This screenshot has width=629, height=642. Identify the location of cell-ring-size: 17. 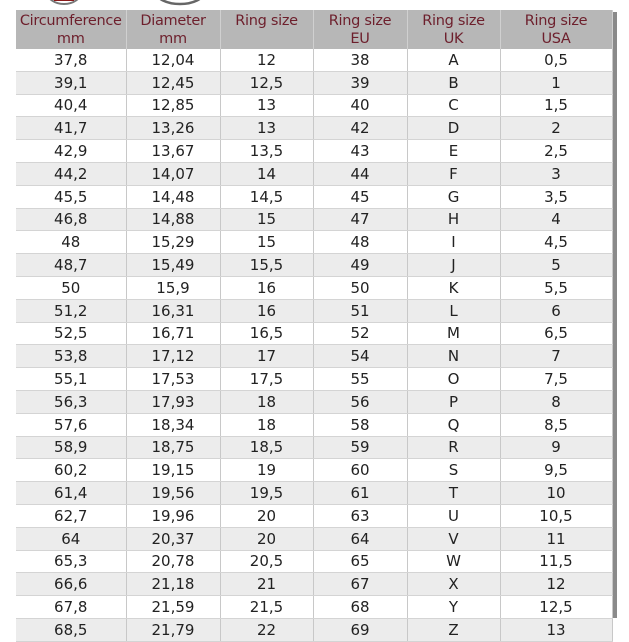
(267, 356).